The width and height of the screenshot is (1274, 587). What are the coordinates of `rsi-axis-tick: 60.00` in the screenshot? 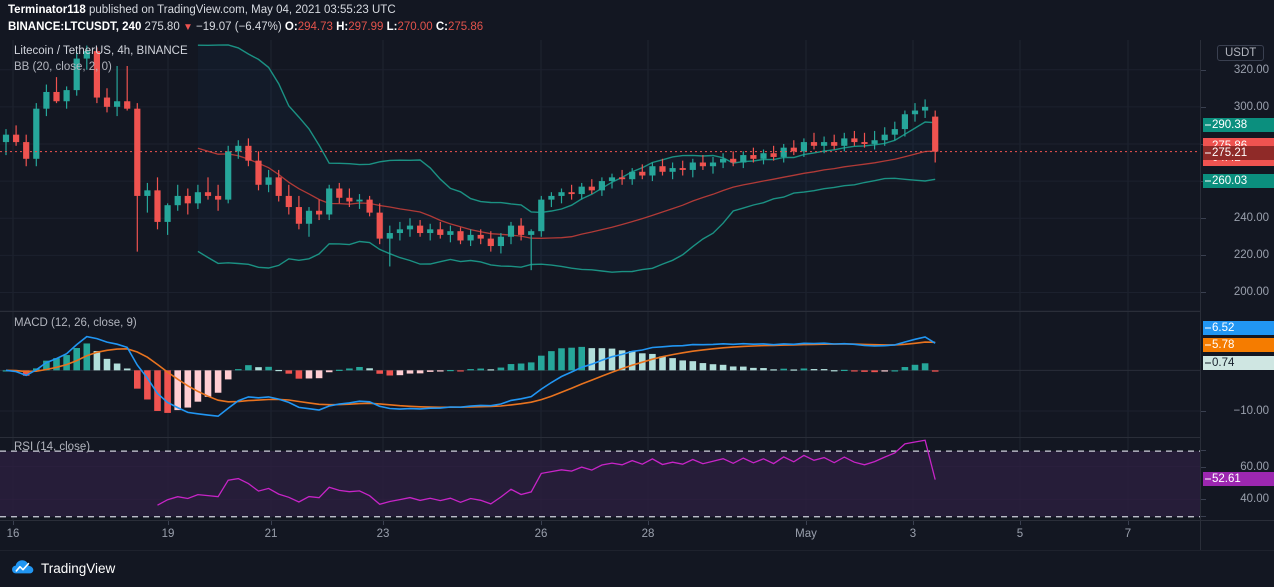 It's located at (1254, 466).